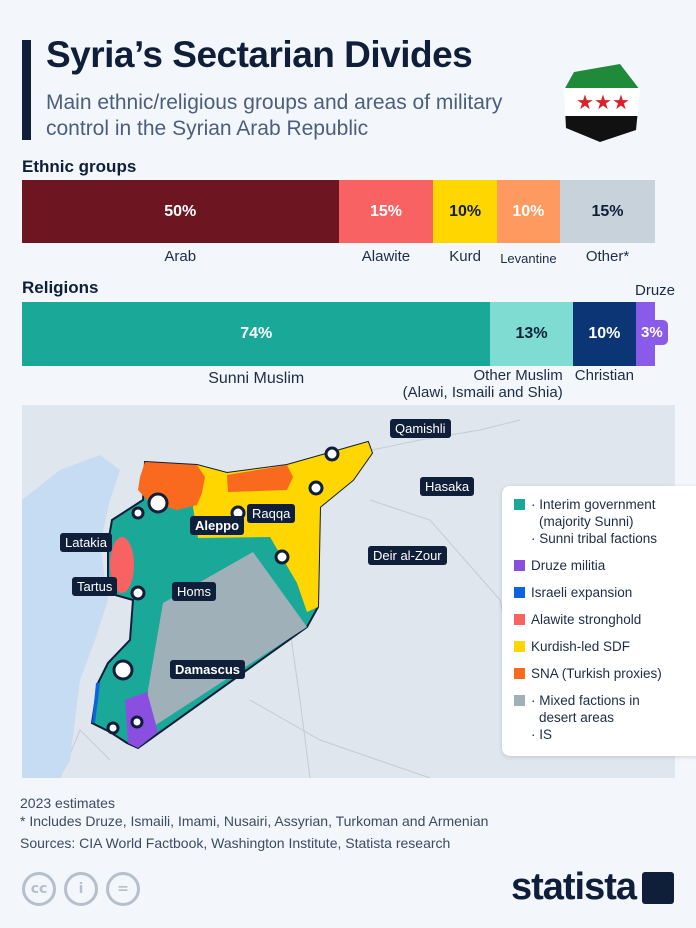 The image size is (696, 928). I want to click on data-label: 13%, so click(531, 333).